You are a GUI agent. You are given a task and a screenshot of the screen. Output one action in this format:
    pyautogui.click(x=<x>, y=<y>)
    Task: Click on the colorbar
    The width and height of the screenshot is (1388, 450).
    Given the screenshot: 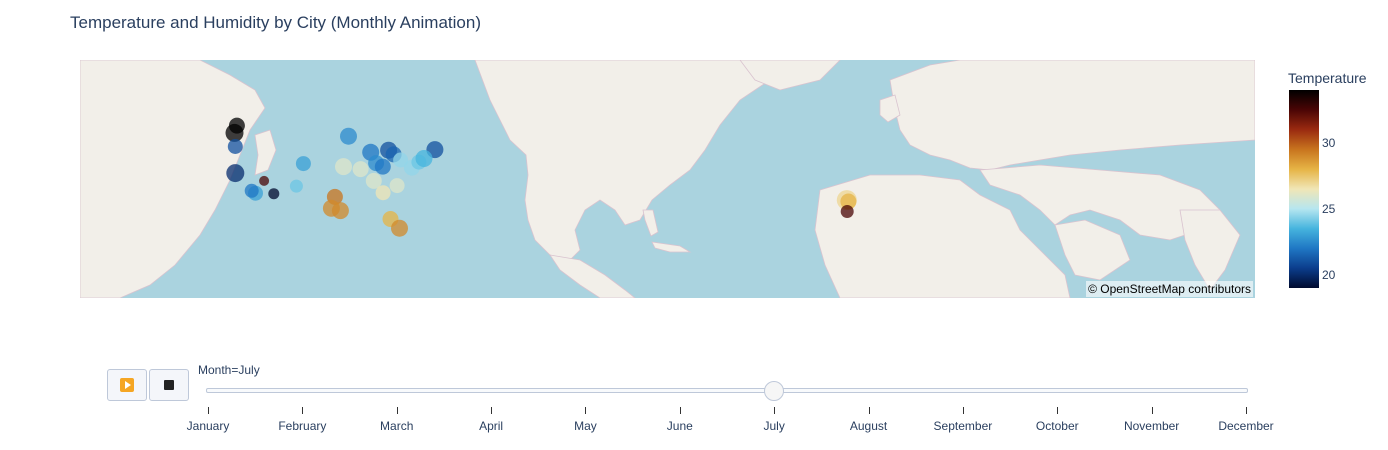 What is the action you would take?
    pyautogui.click(x=1304, y=189)
    